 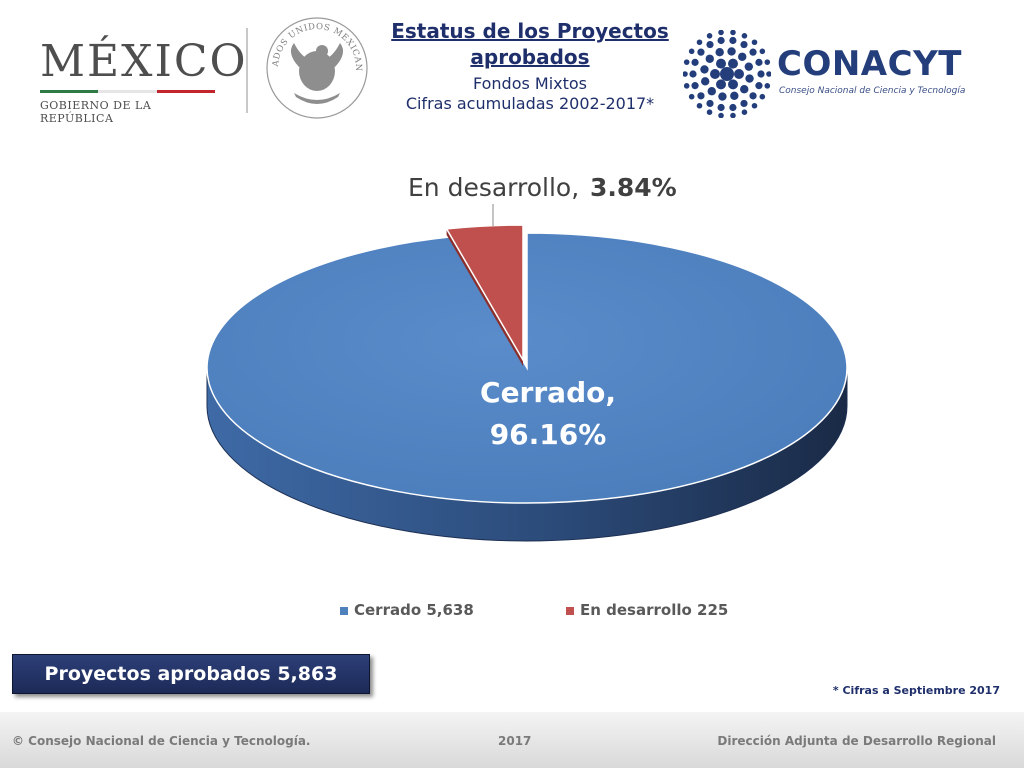 What do you see at coordinates (515, 741) in the screenshot?
I see `footer-year: 2017` at bounding box center [515, 741].